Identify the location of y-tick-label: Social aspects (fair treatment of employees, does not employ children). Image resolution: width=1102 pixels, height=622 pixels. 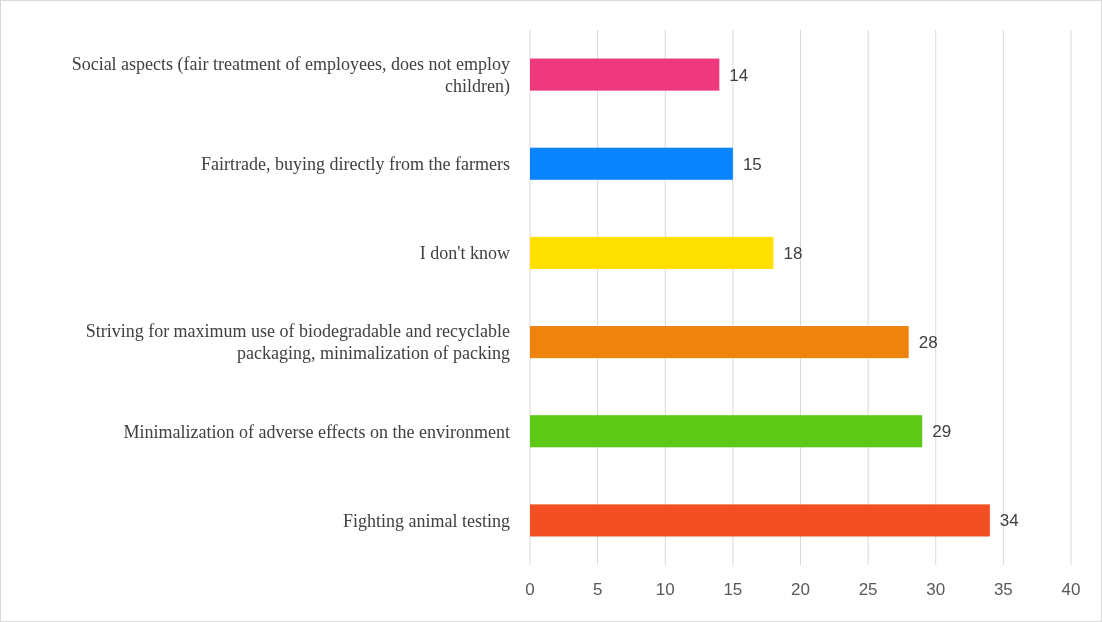
(291, 75).